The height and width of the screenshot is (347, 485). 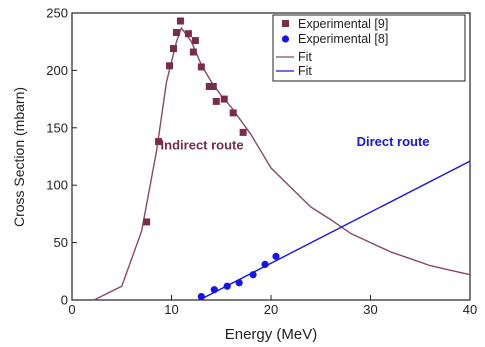 What do you see at coordinates (171, 309) in the screenshot?
I see `x-tick-label-1: 10` at bounding box center [171, 309].